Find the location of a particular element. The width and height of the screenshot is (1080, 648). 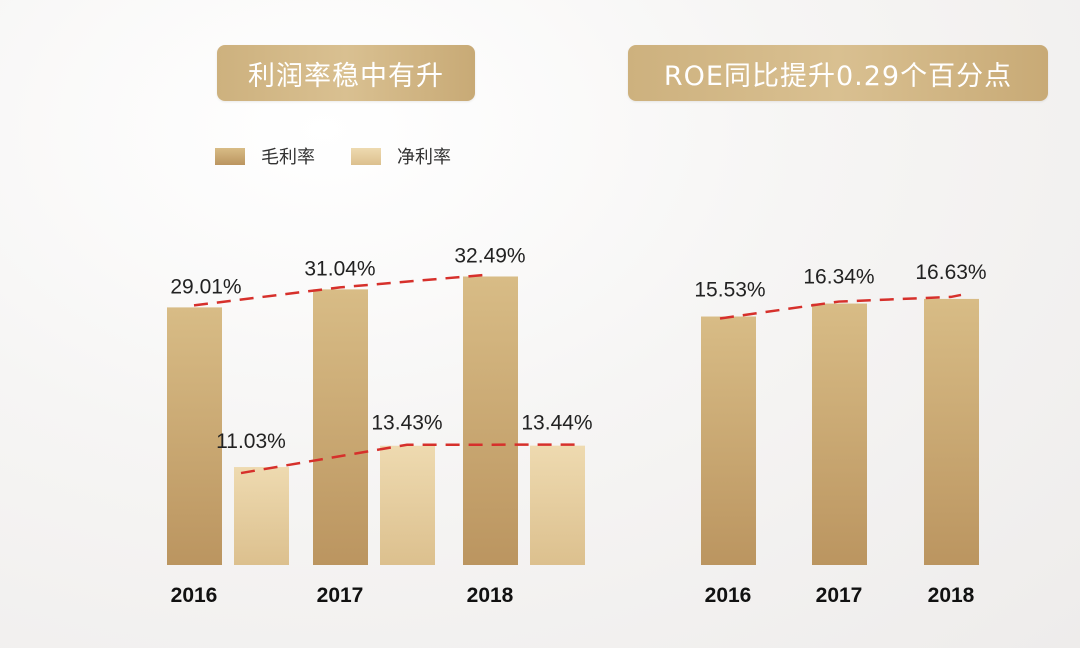

label-net-2017: 13.43% is located at coordinates (406, 423).